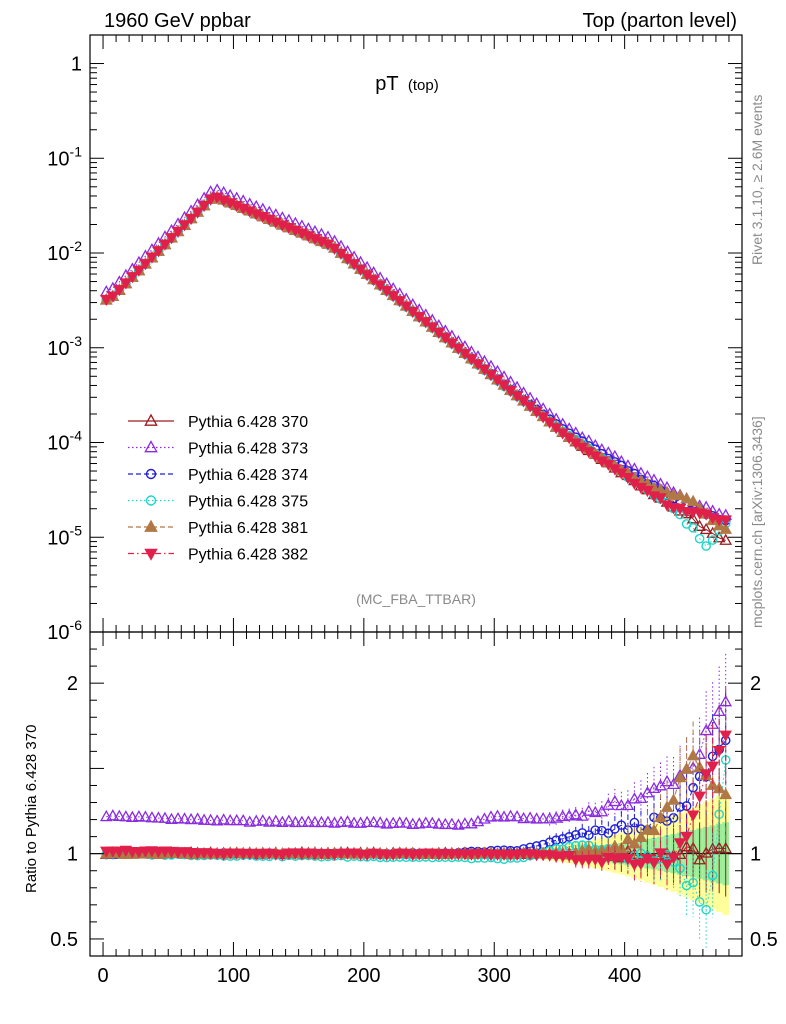  What do you see at coordinates (248, 555) in the screenshot?
I see `legend-label: Pythia 6.428 382` at bounding box center [248, 555].